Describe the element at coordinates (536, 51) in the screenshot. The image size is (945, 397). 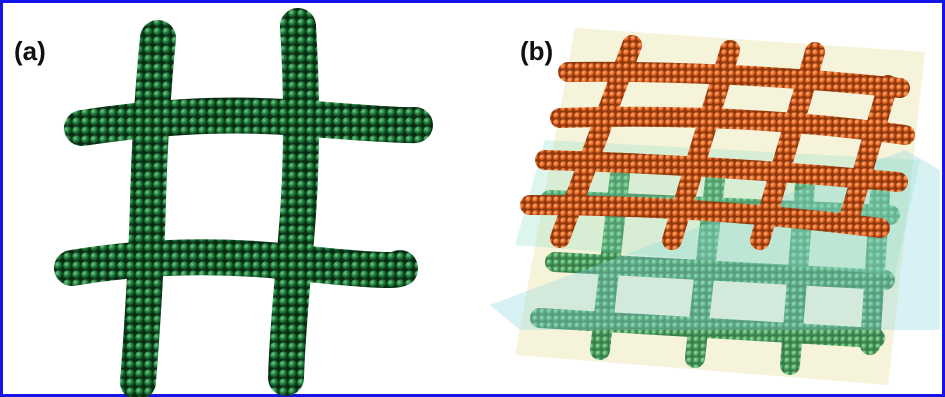
I see `panel-label: (b)` at that location.